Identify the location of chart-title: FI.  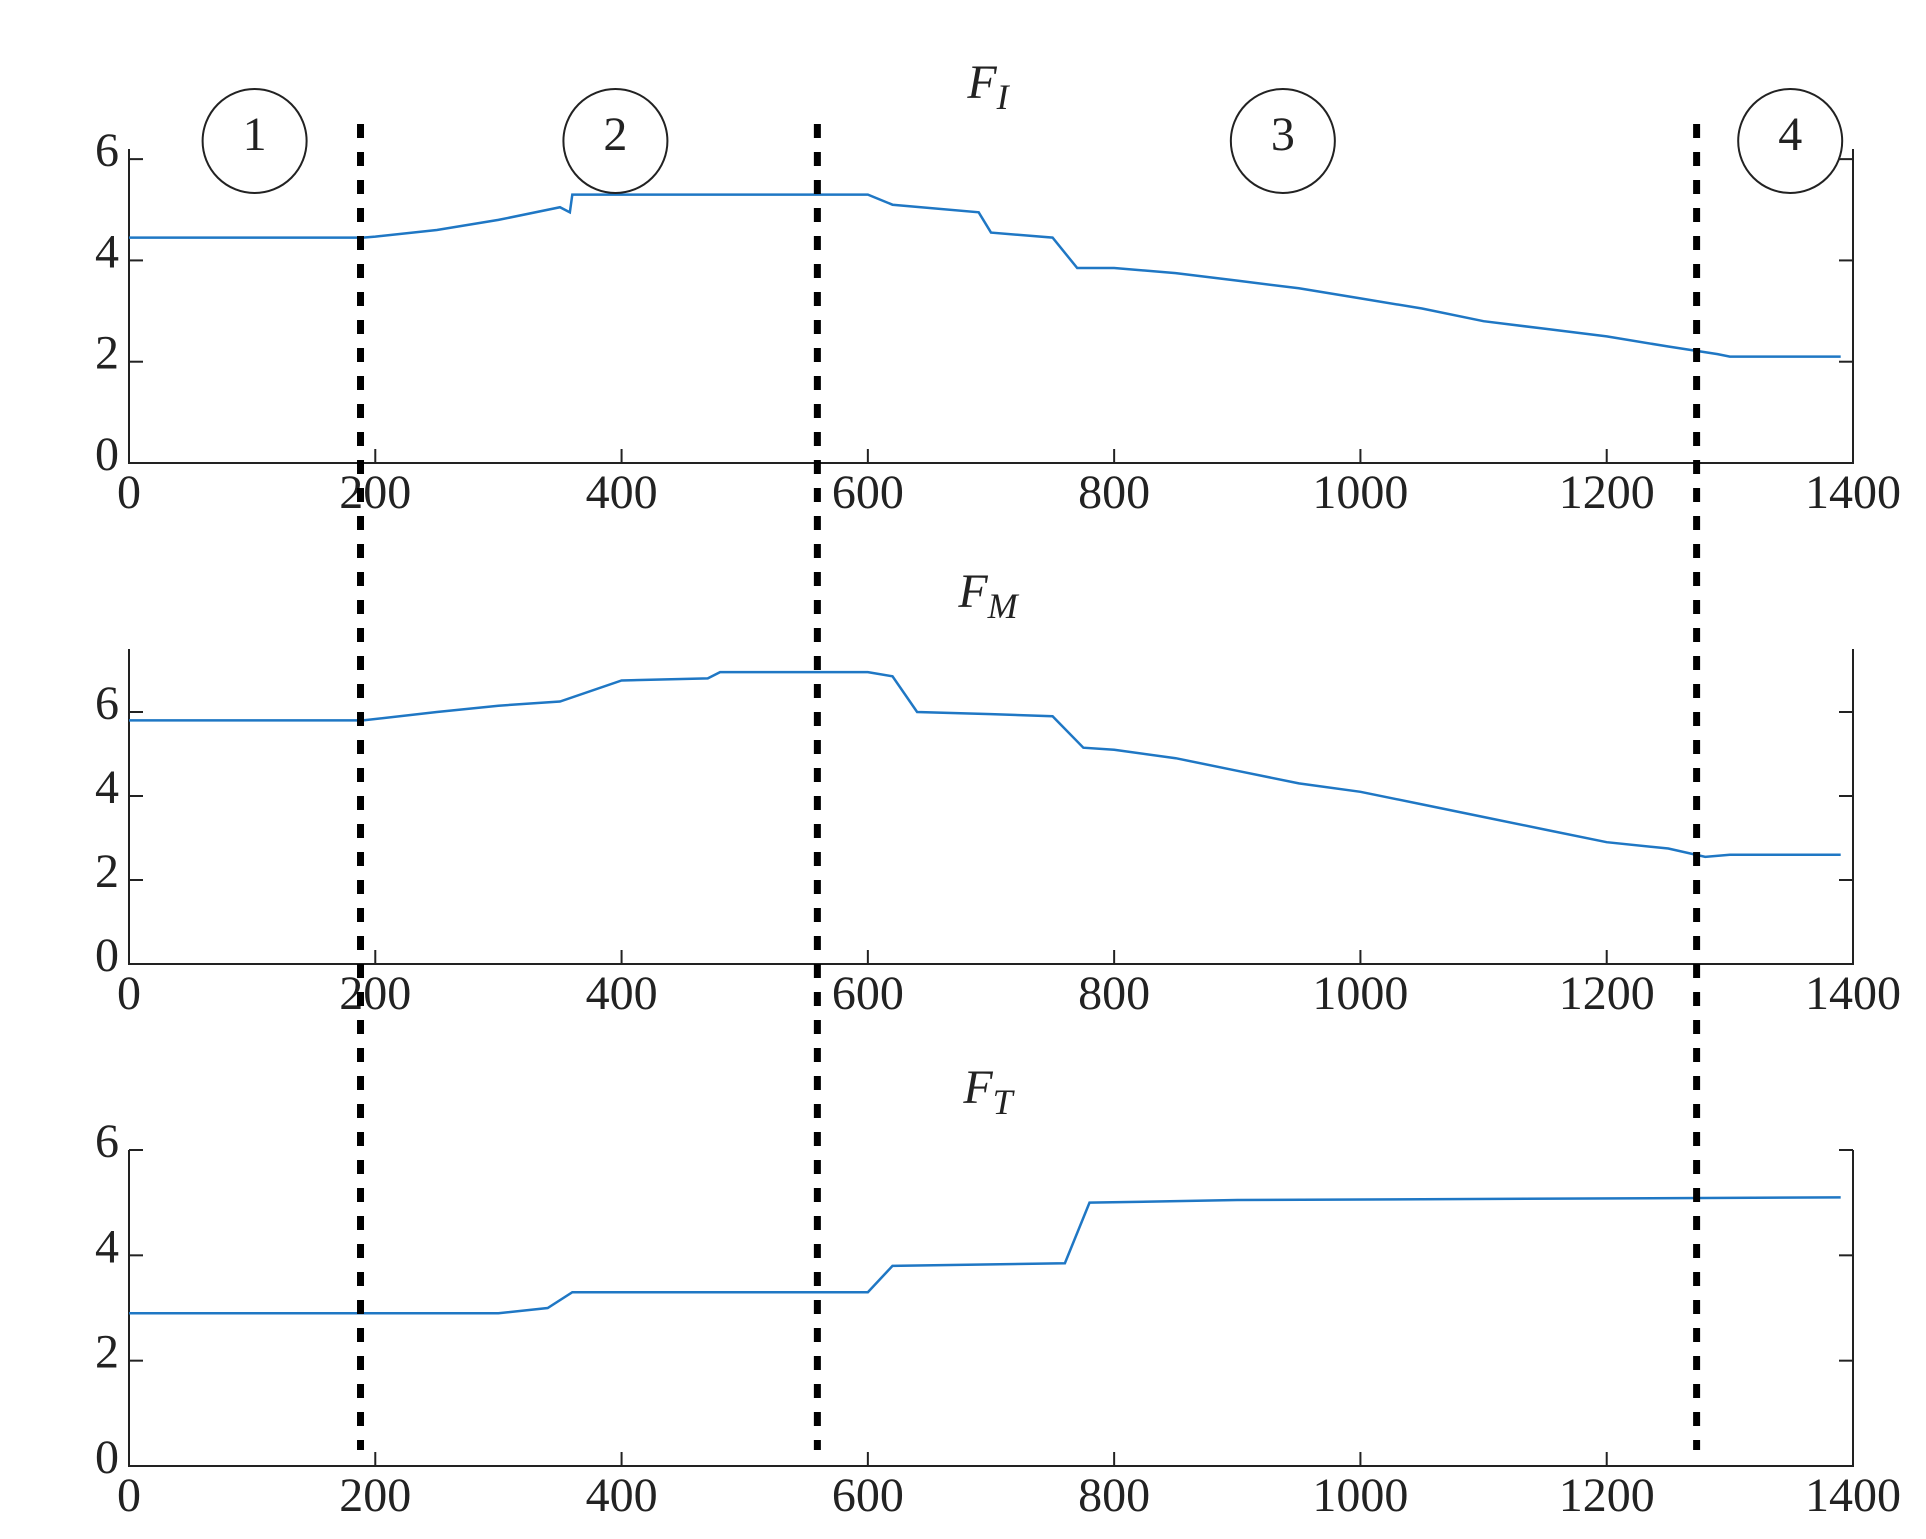
(988, 86).